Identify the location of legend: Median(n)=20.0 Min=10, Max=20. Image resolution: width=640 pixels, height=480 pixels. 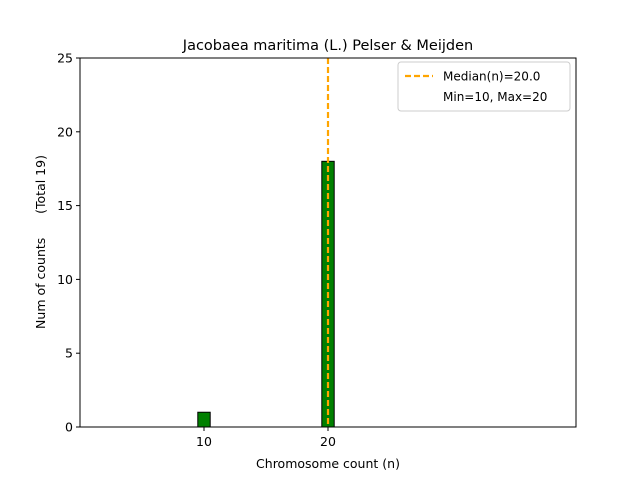
(484, 86).